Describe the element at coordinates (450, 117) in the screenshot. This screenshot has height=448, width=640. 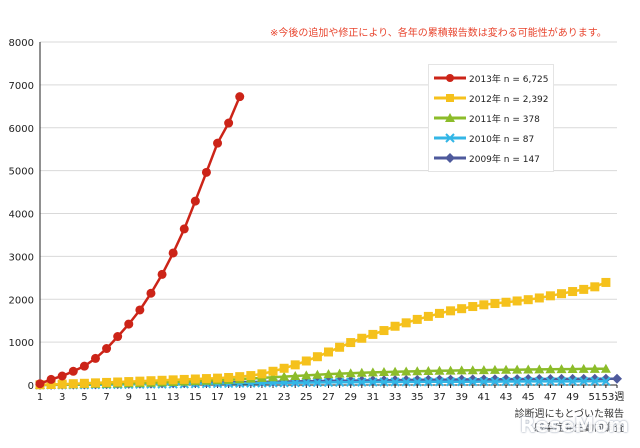
I see `legend-marker-2011` at that location.